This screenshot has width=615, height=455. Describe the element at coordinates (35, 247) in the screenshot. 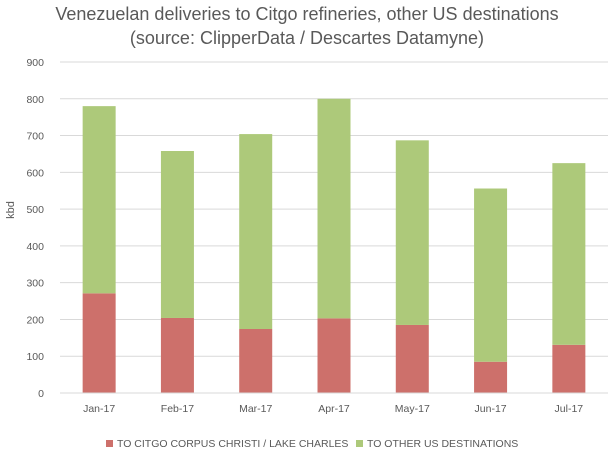

I see `y-tick-label: 400` at that location.